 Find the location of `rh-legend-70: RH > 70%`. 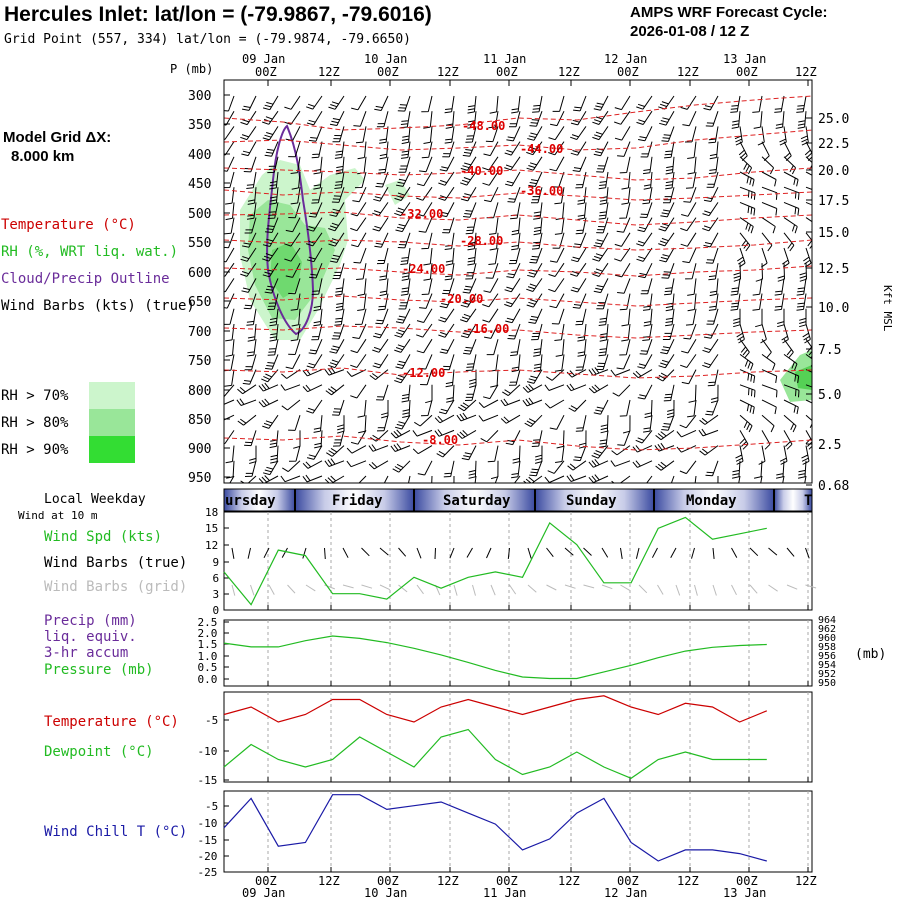

rh-legend-70: RH > 70% is located at coordinates (35, 396).